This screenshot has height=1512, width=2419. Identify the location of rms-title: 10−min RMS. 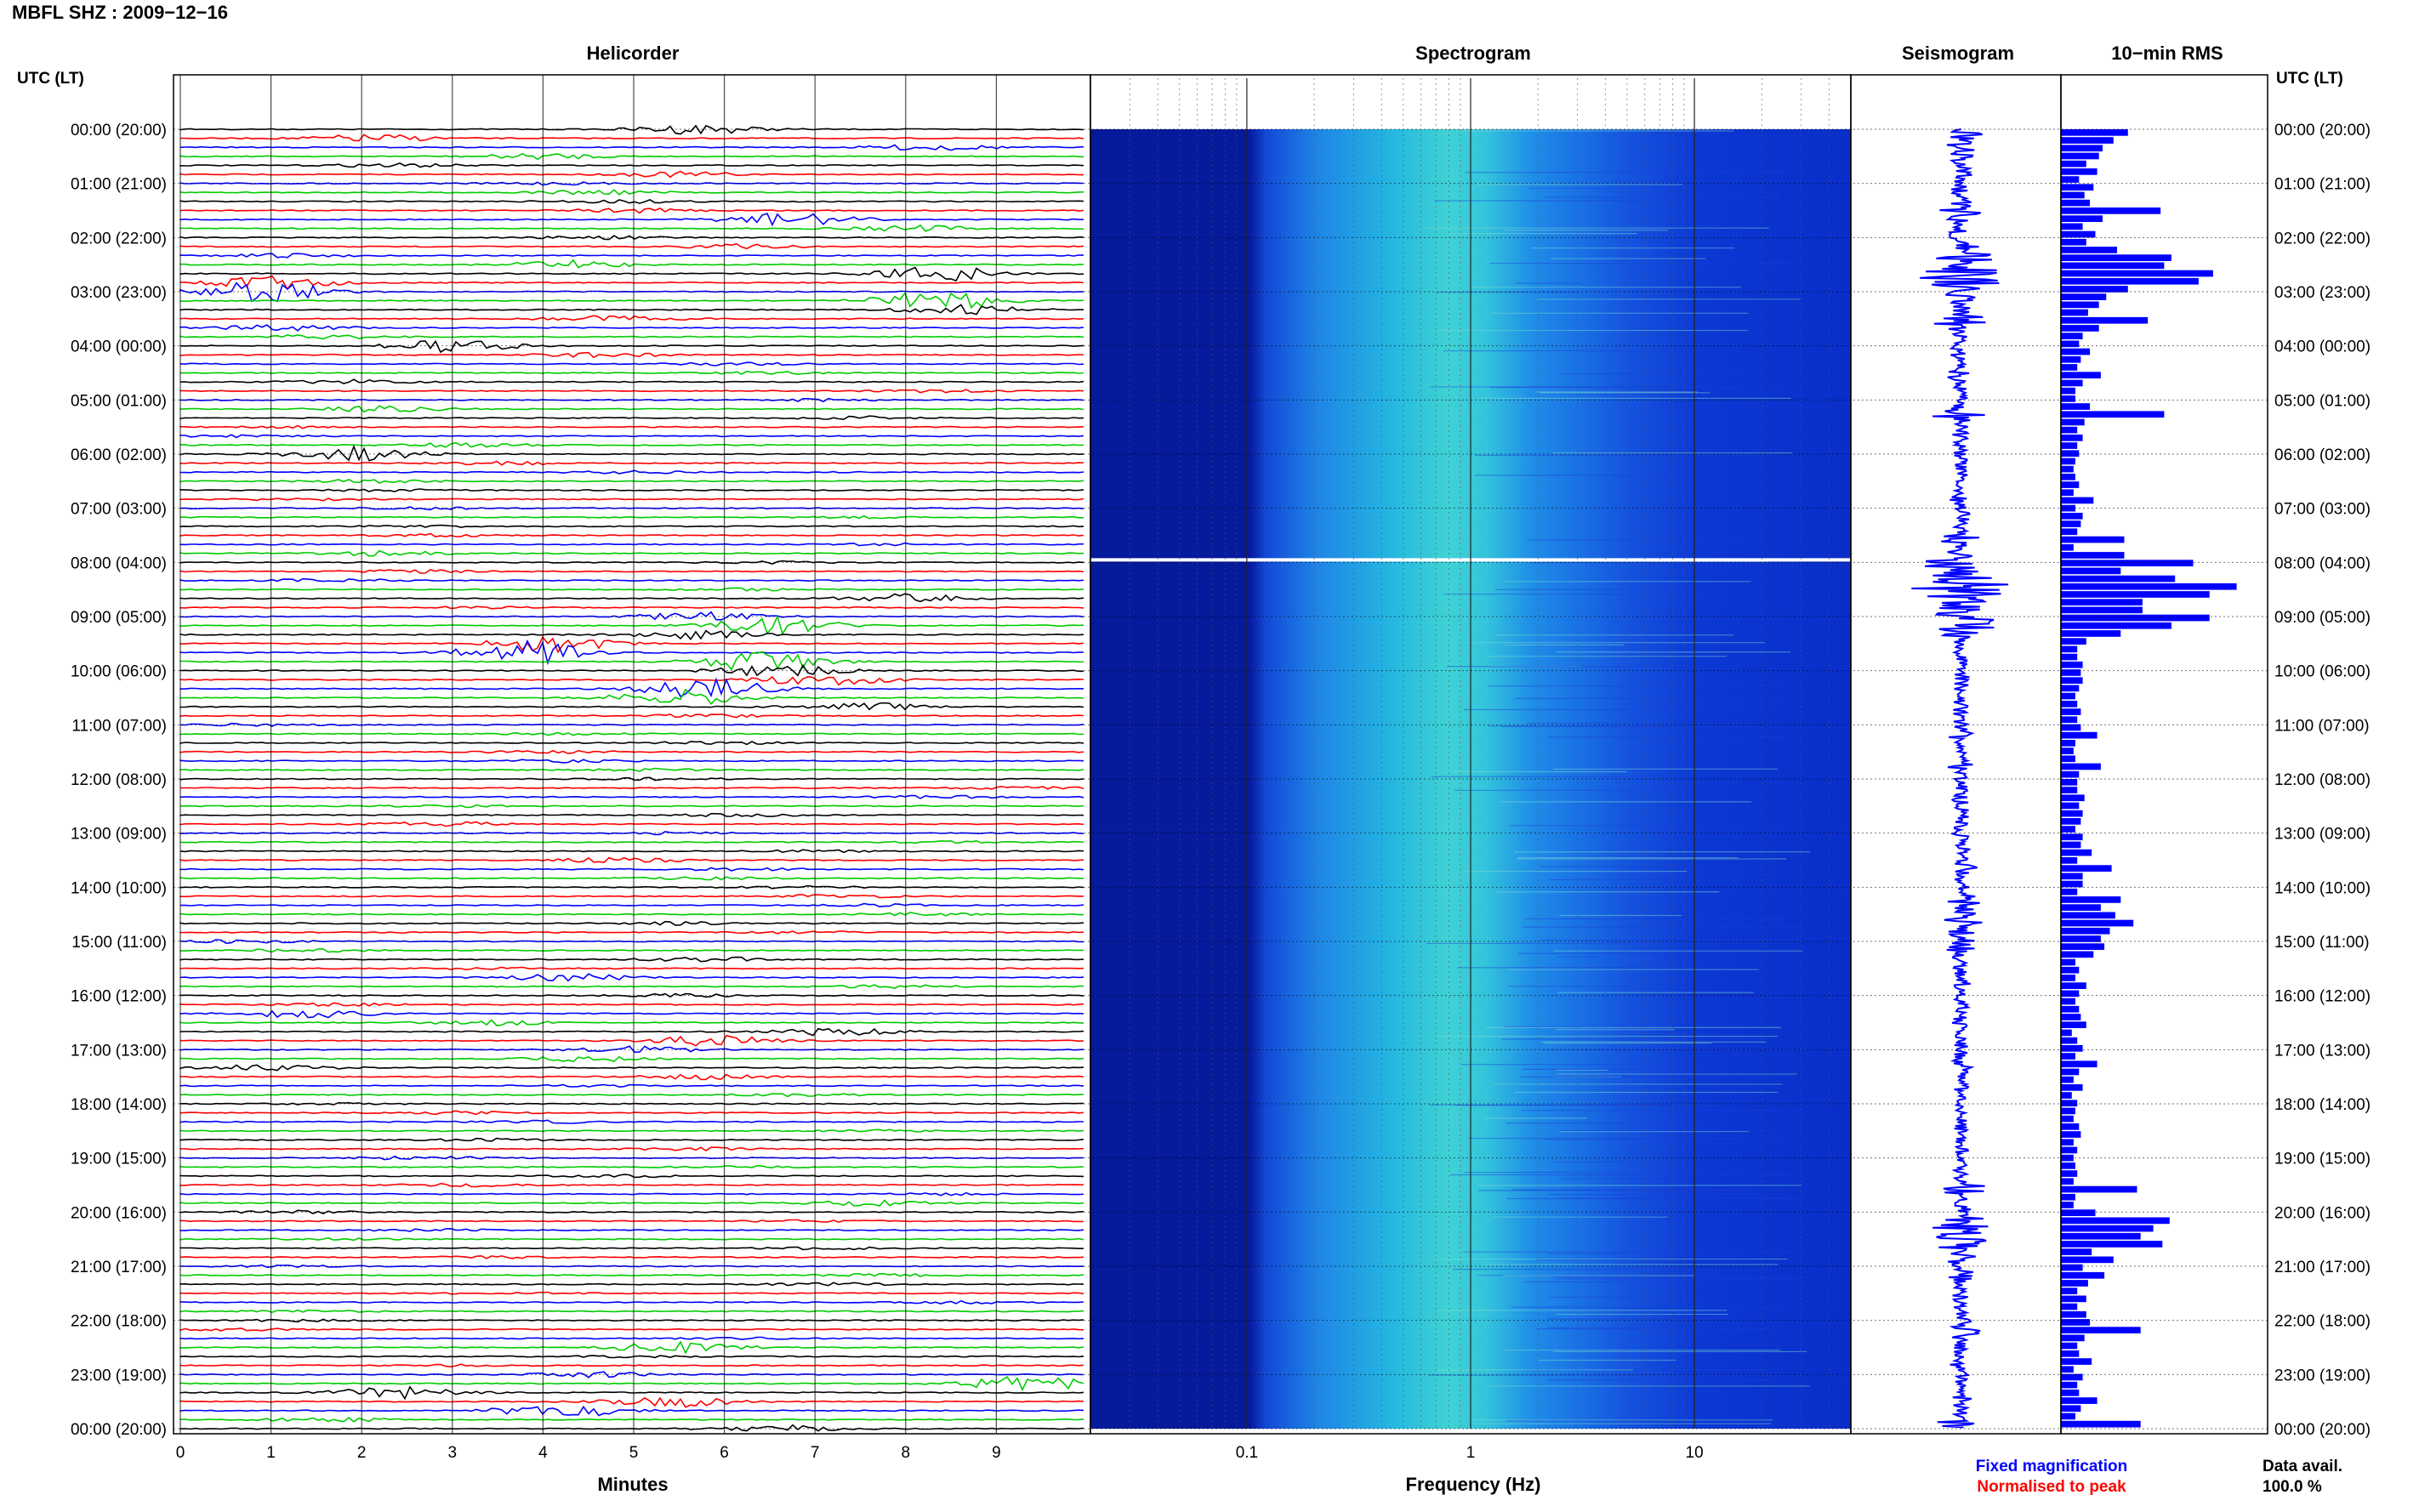
(2167, 53).